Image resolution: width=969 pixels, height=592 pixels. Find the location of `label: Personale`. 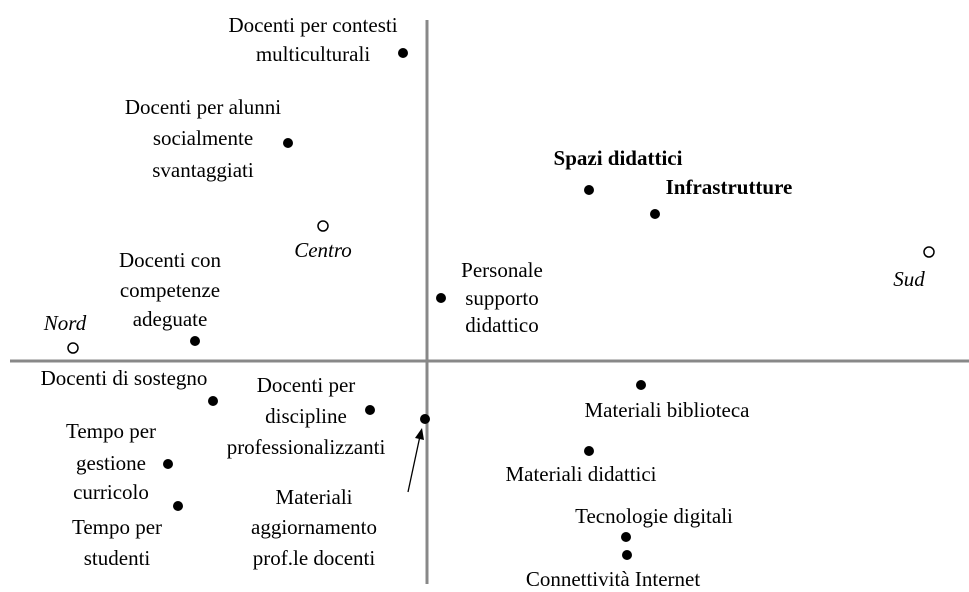

label: Personale is located at coordinates (502, 270).